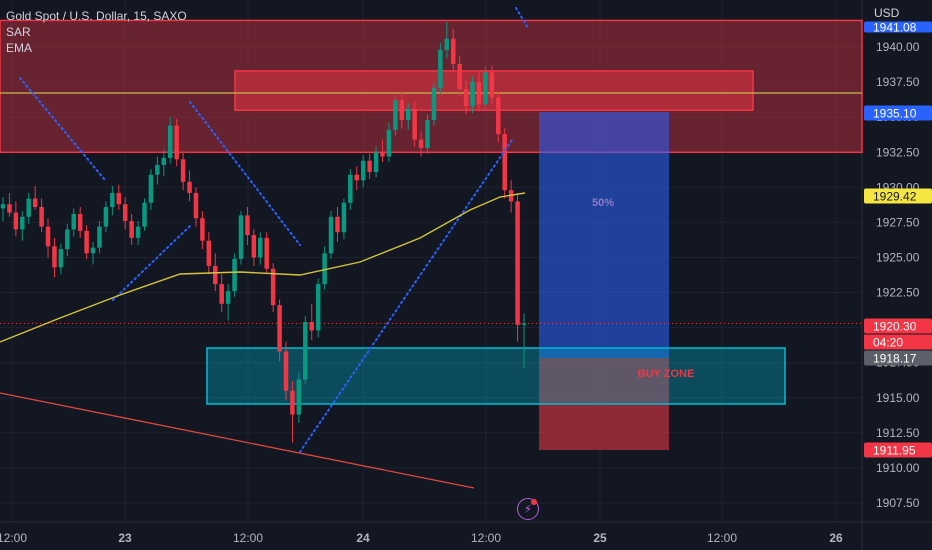 The height and width of the screenshot is (550, 932). What do you see at coordinates (18, 32) in the screenshot?
I see `indicator-sar: SAR` at bounding box center [18, 32].